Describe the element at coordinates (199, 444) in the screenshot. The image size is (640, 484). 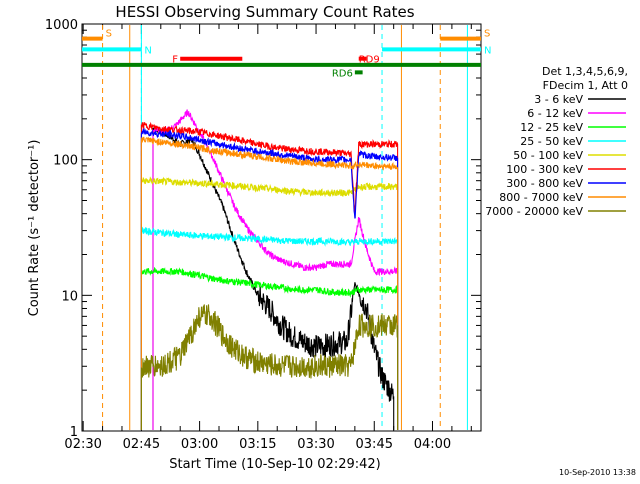
I see `x-tick-label: 03:00` at that location.